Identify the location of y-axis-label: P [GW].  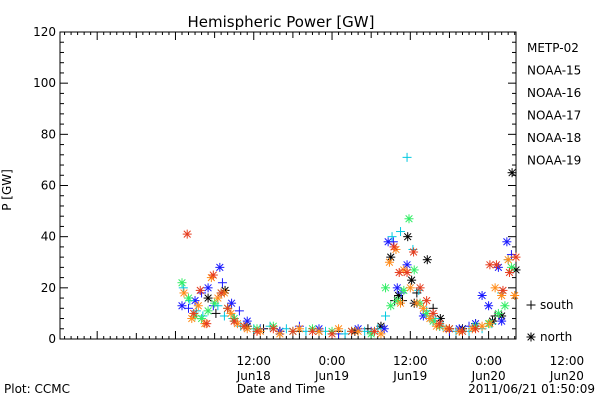
(7, 190).